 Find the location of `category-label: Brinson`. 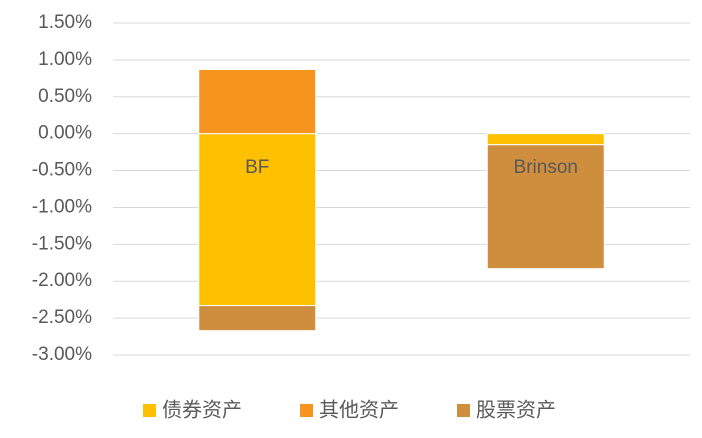

category-label: Brinson is located at coordinates (546, 167).